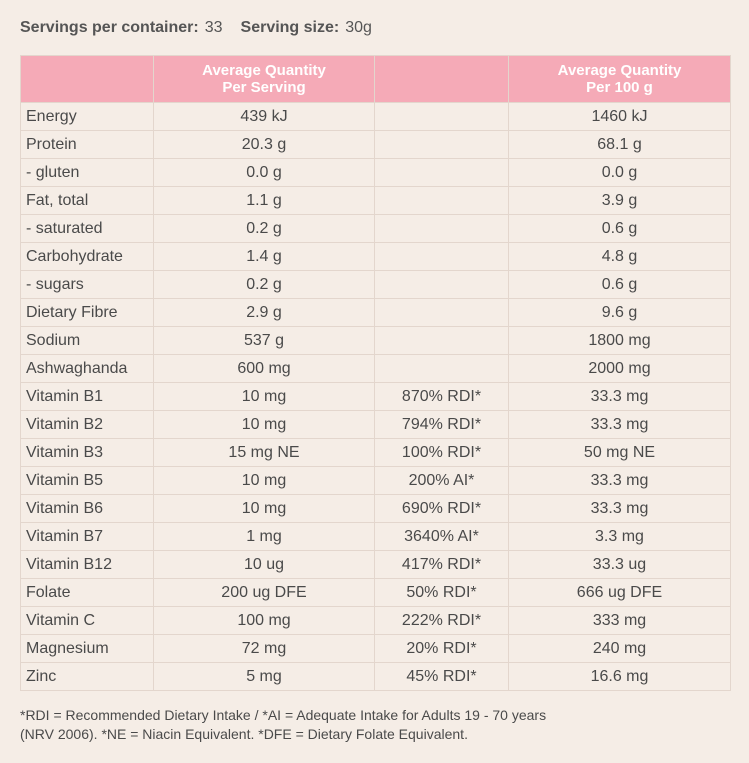 The height and width of the screenshot is (763, 749). I want to click on rdi-value: 50% RDI*, so click(441, 592).